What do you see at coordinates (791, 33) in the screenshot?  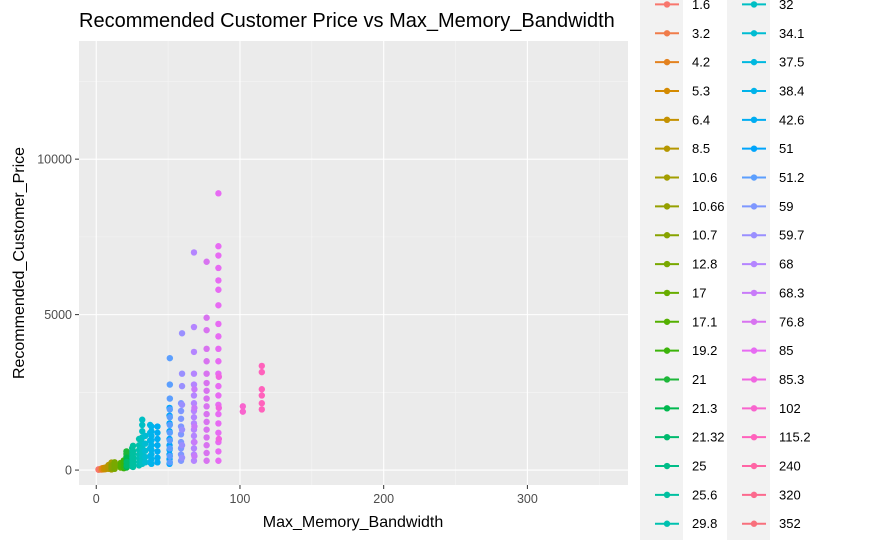 I see `legend-label: 34.1` at bounding box center [791, 33].